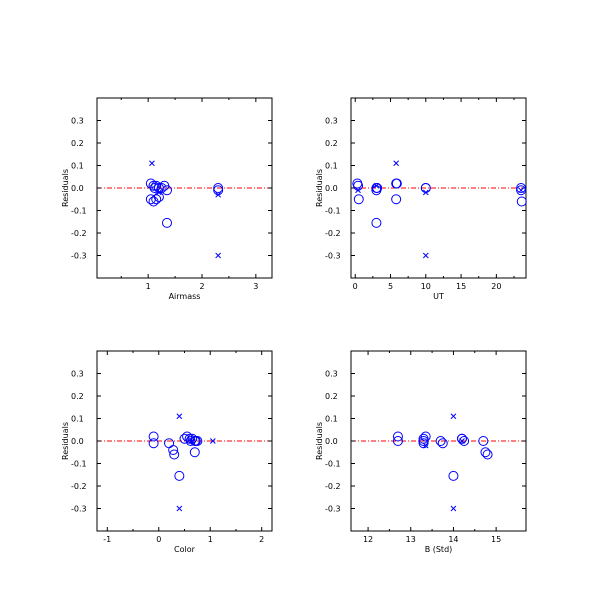 Image resolution: width=608 pixels, height=608 pixels. What do you see at coordinates (255, 286) in the screenshot?
I see `x-tick-label: 3` at bounding box center [255, 286].